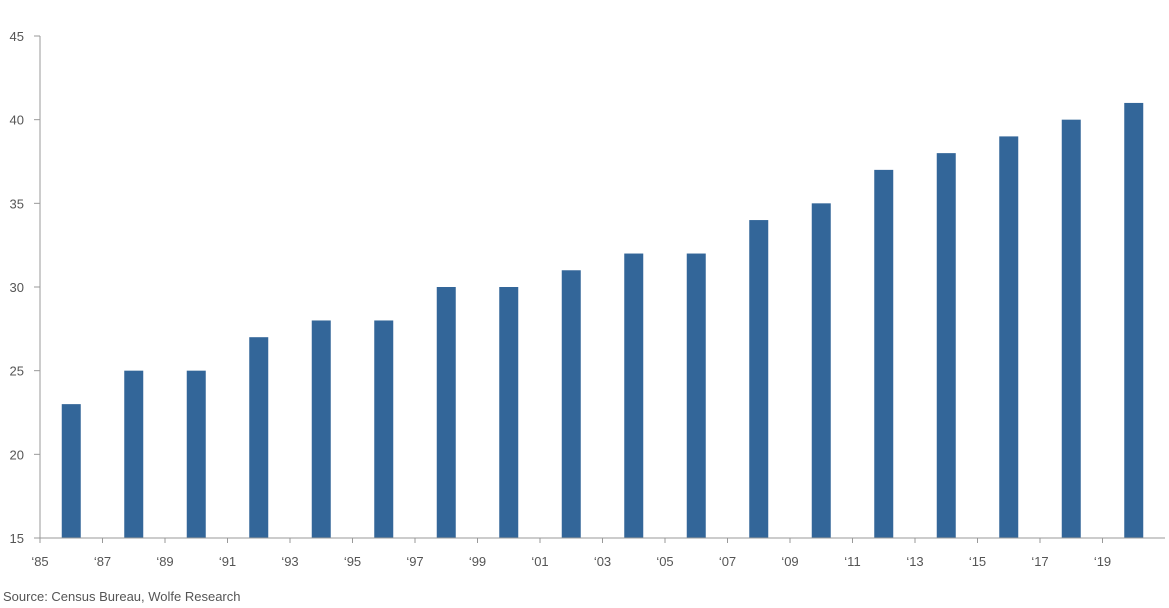  I want to click on bar-1998, so click(446, 412).